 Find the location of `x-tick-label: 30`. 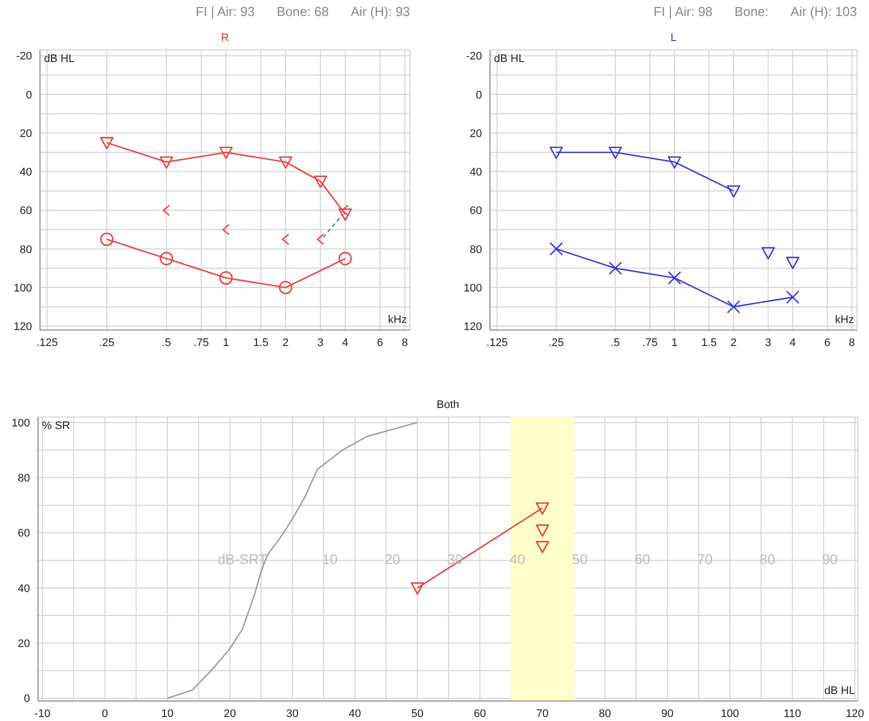

x-tick-label: 30 is located at coordinates (292, 714).